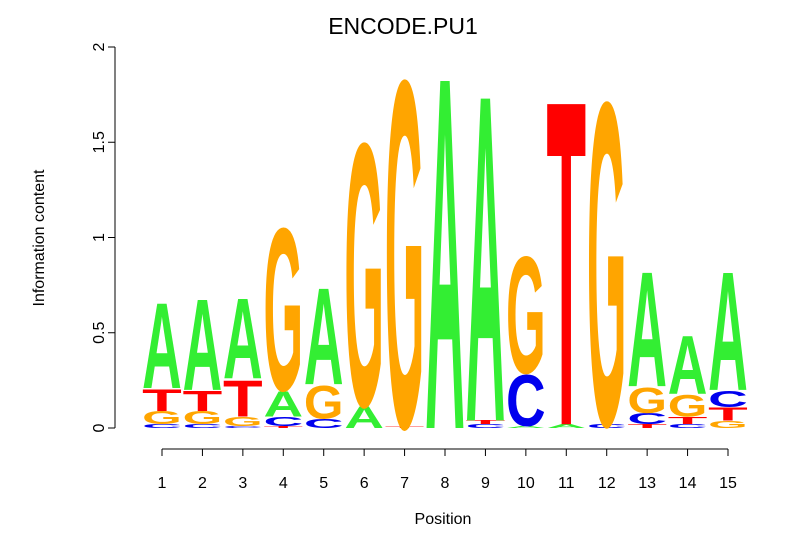  I want to click on y-tick-label: 0, so click(99, 427).